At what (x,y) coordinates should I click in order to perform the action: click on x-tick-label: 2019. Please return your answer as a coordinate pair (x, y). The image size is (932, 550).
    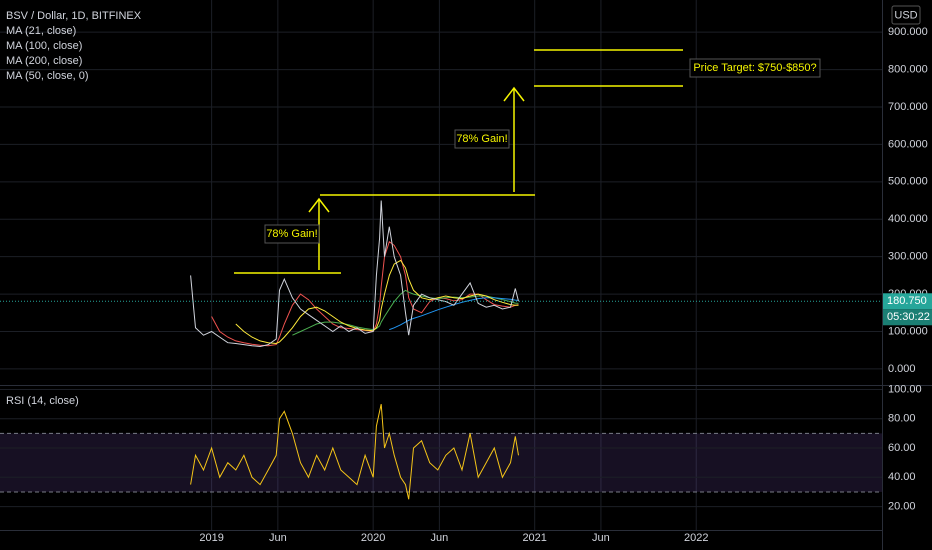
    Looking at the image, I should click on (211, 538).